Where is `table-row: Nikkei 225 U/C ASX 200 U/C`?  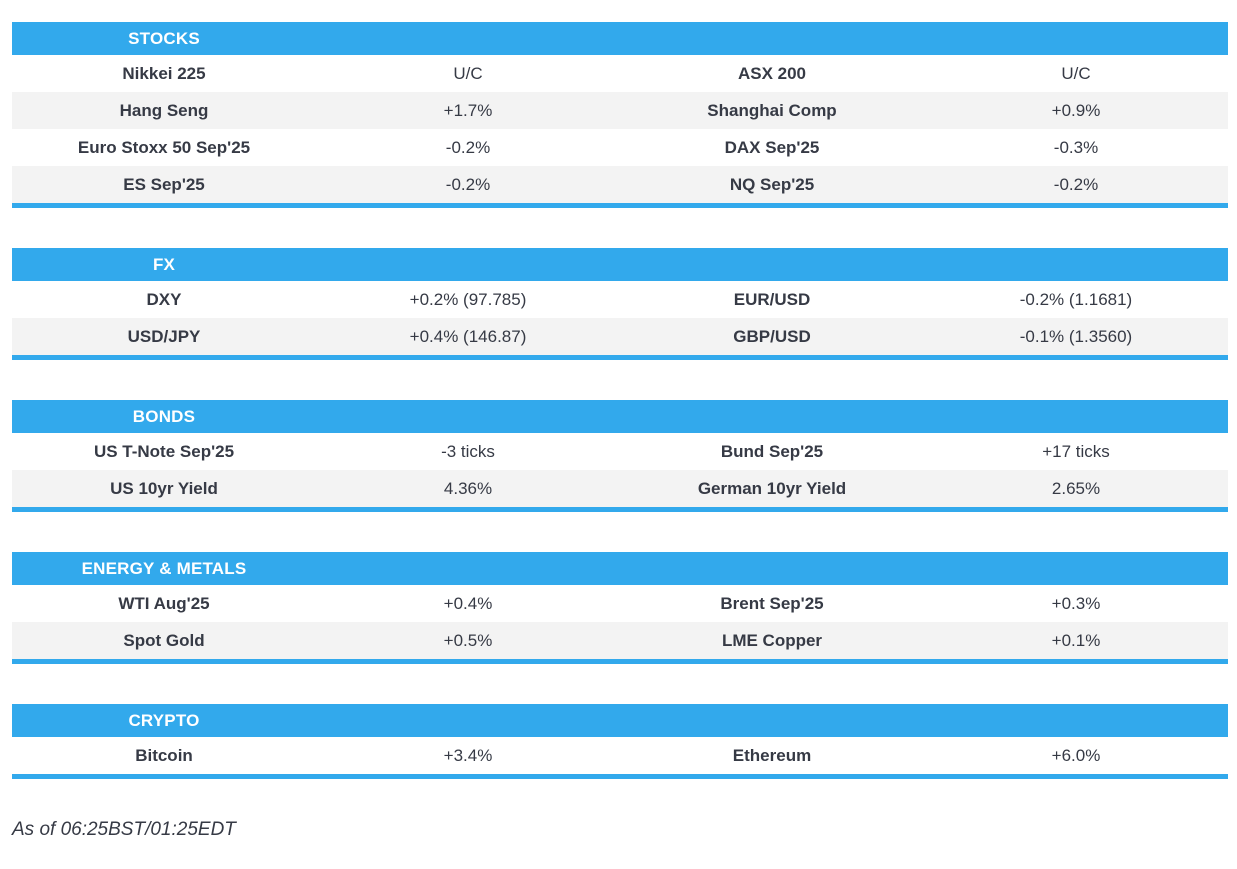 table-row: Nikkei 225 U/C ASX 200 U/C is located at coordinates (620, 73).